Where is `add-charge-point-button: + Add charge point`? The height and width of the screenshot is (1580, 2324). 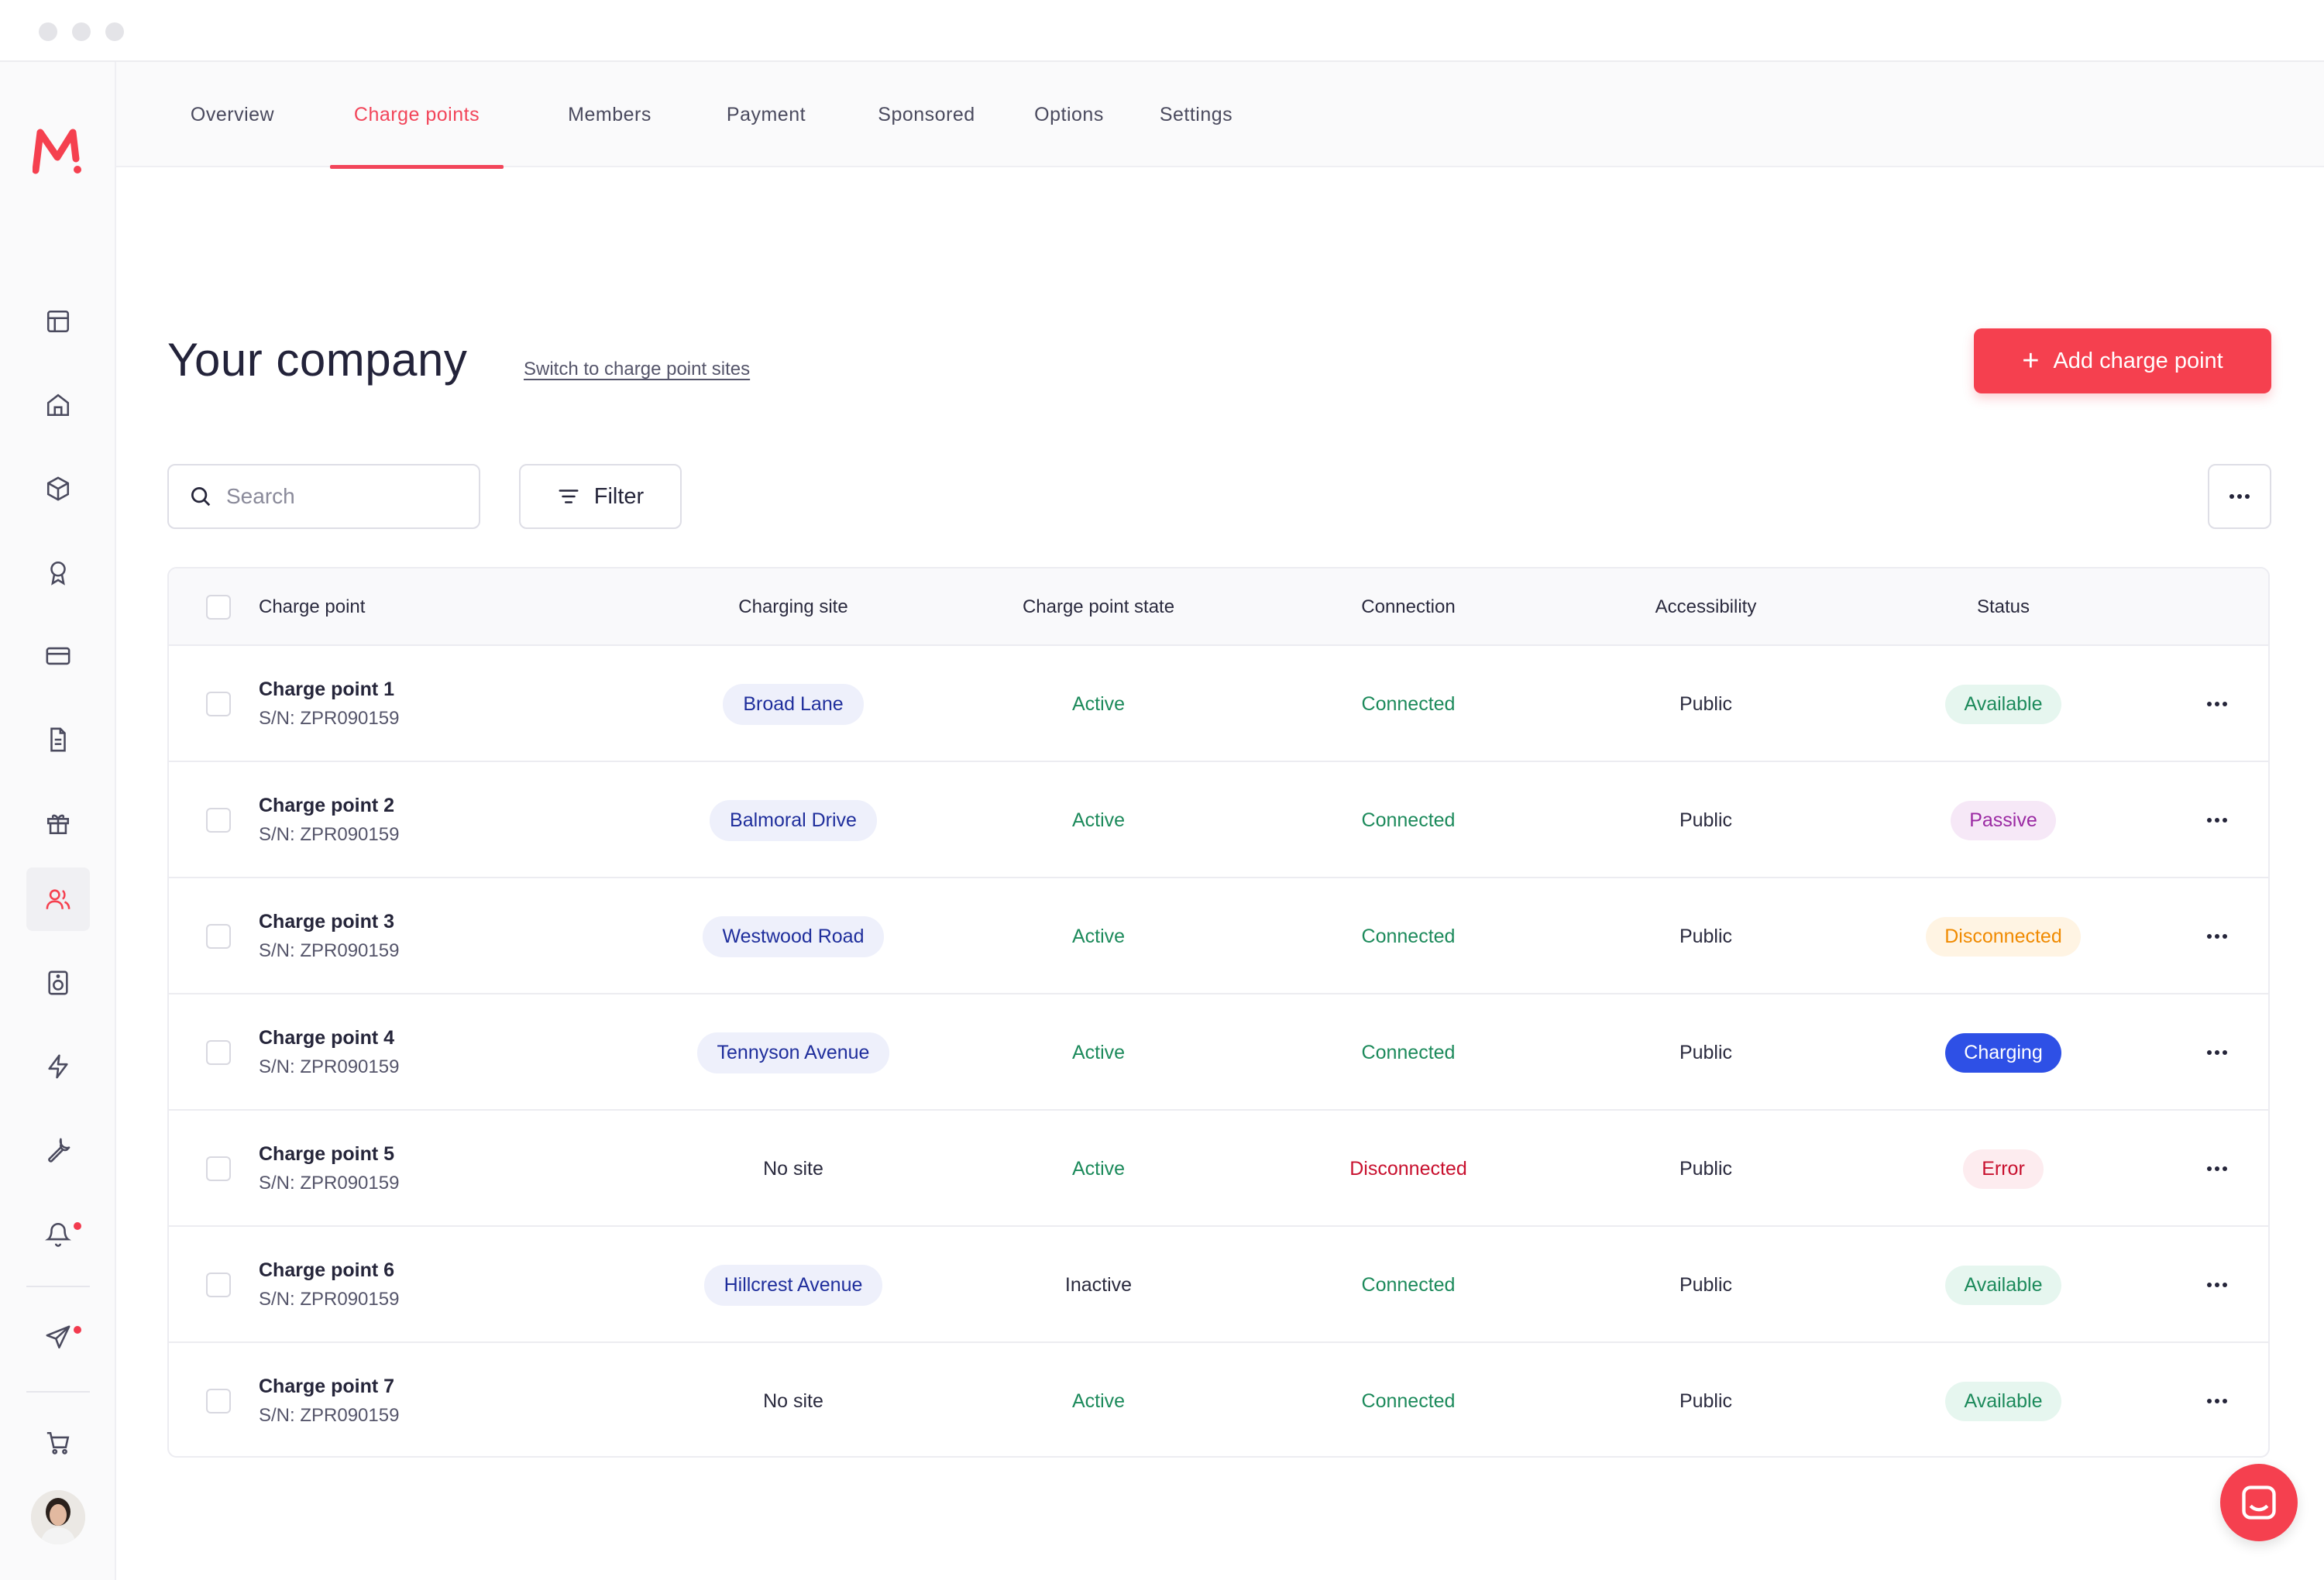 add-charge-point-button: + Add charge point is located at coordinates (2122, 361).